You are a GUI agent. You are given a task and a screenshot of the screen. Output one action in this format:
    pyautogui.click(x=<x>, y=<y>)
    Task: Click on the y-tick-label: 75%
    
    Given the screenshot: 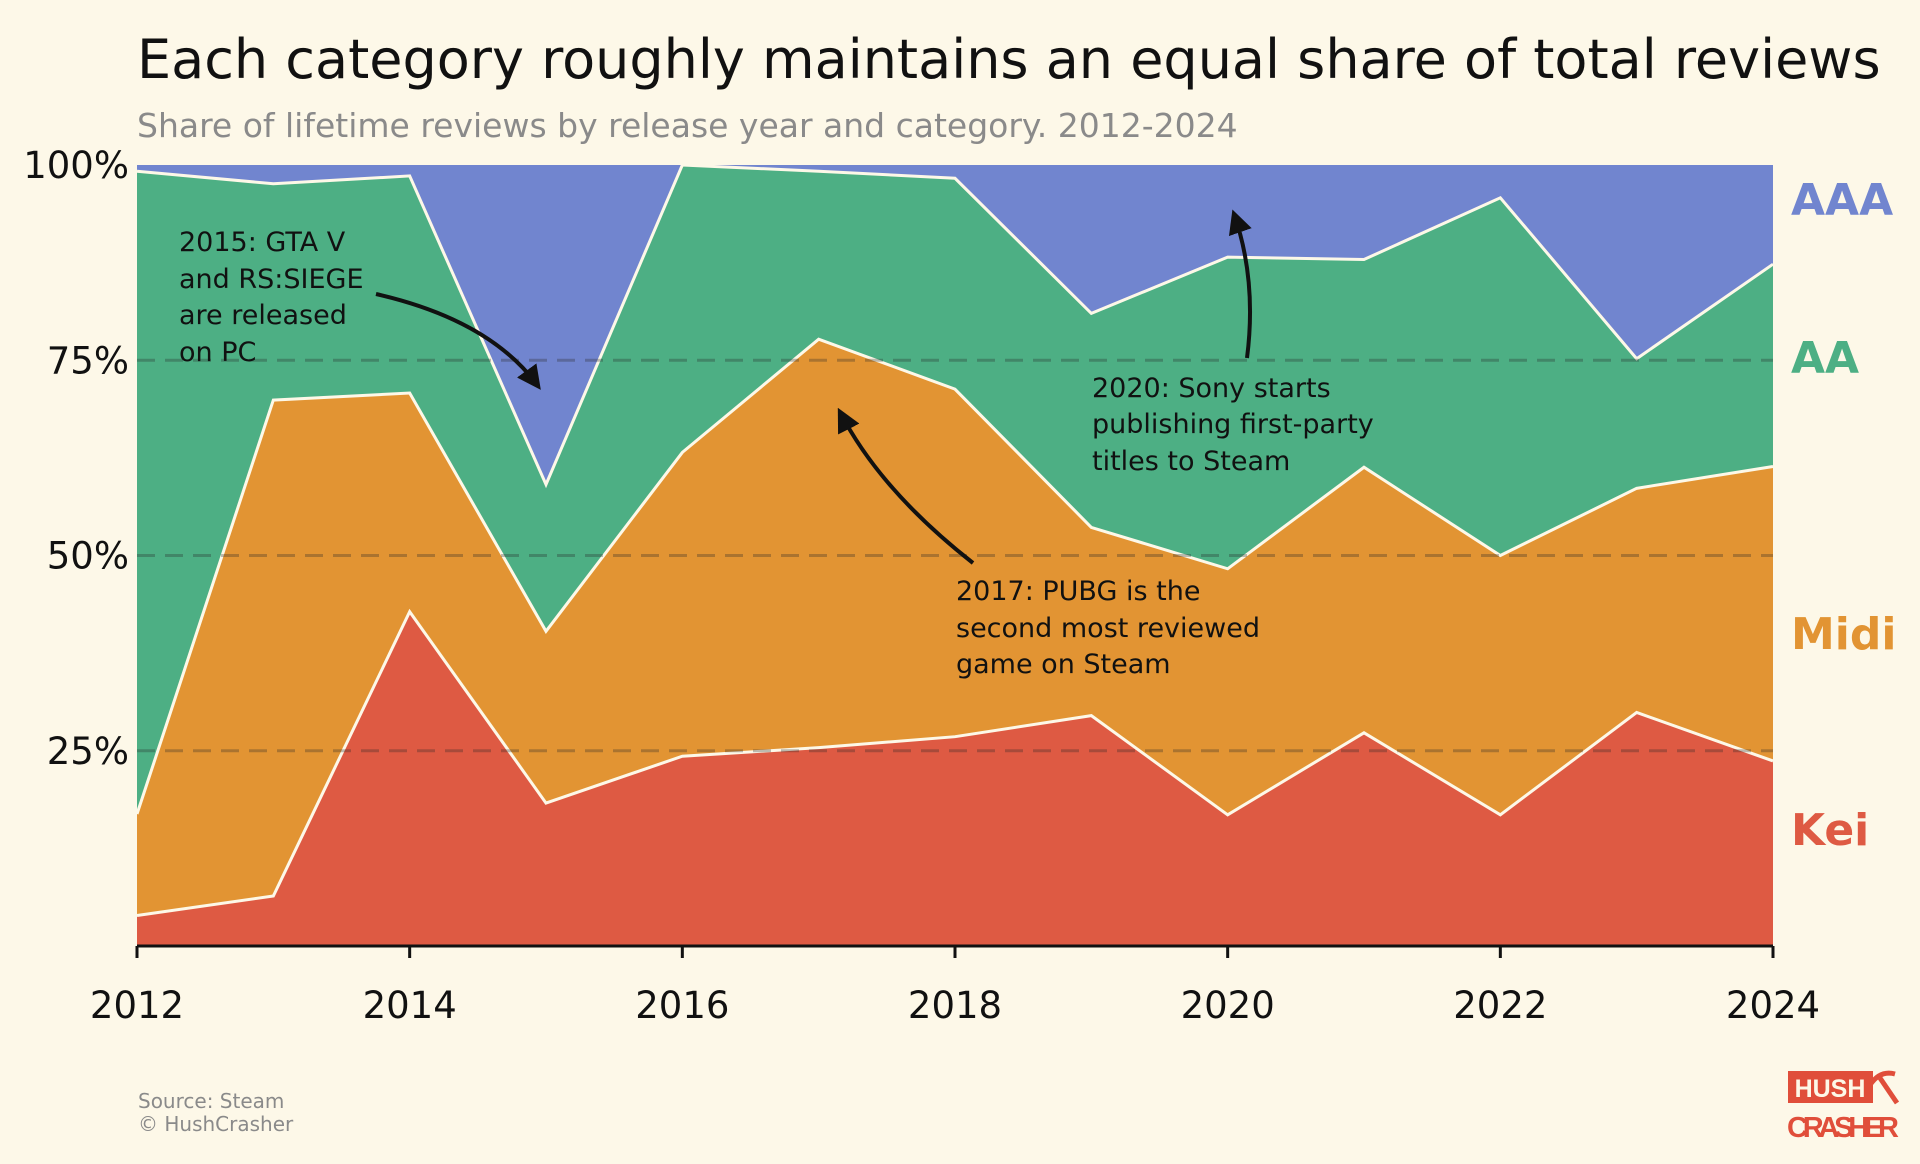 What is the action you would take?
    pyautogui.click(x=88, y=360)
    